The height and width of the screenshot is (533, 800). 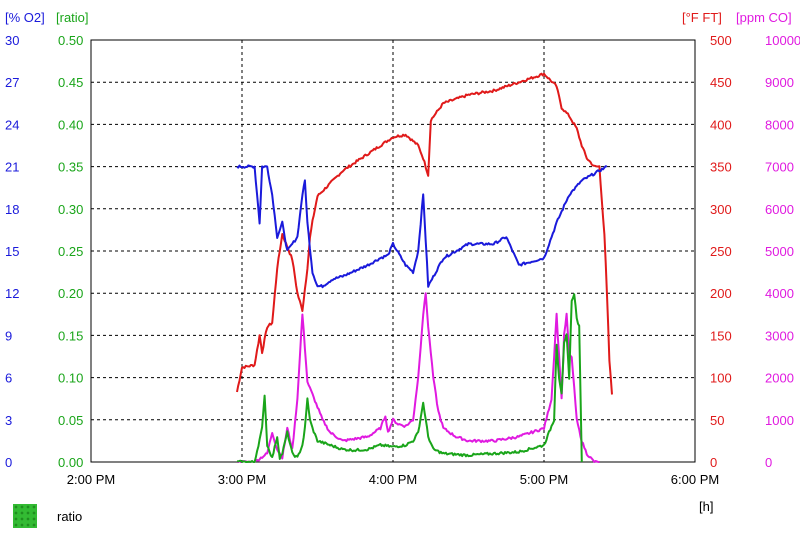 What do you see at coordinates (721, 40) in the screenshot?
I see `tick-label-ft: 500` at bounding box center [721, 40].